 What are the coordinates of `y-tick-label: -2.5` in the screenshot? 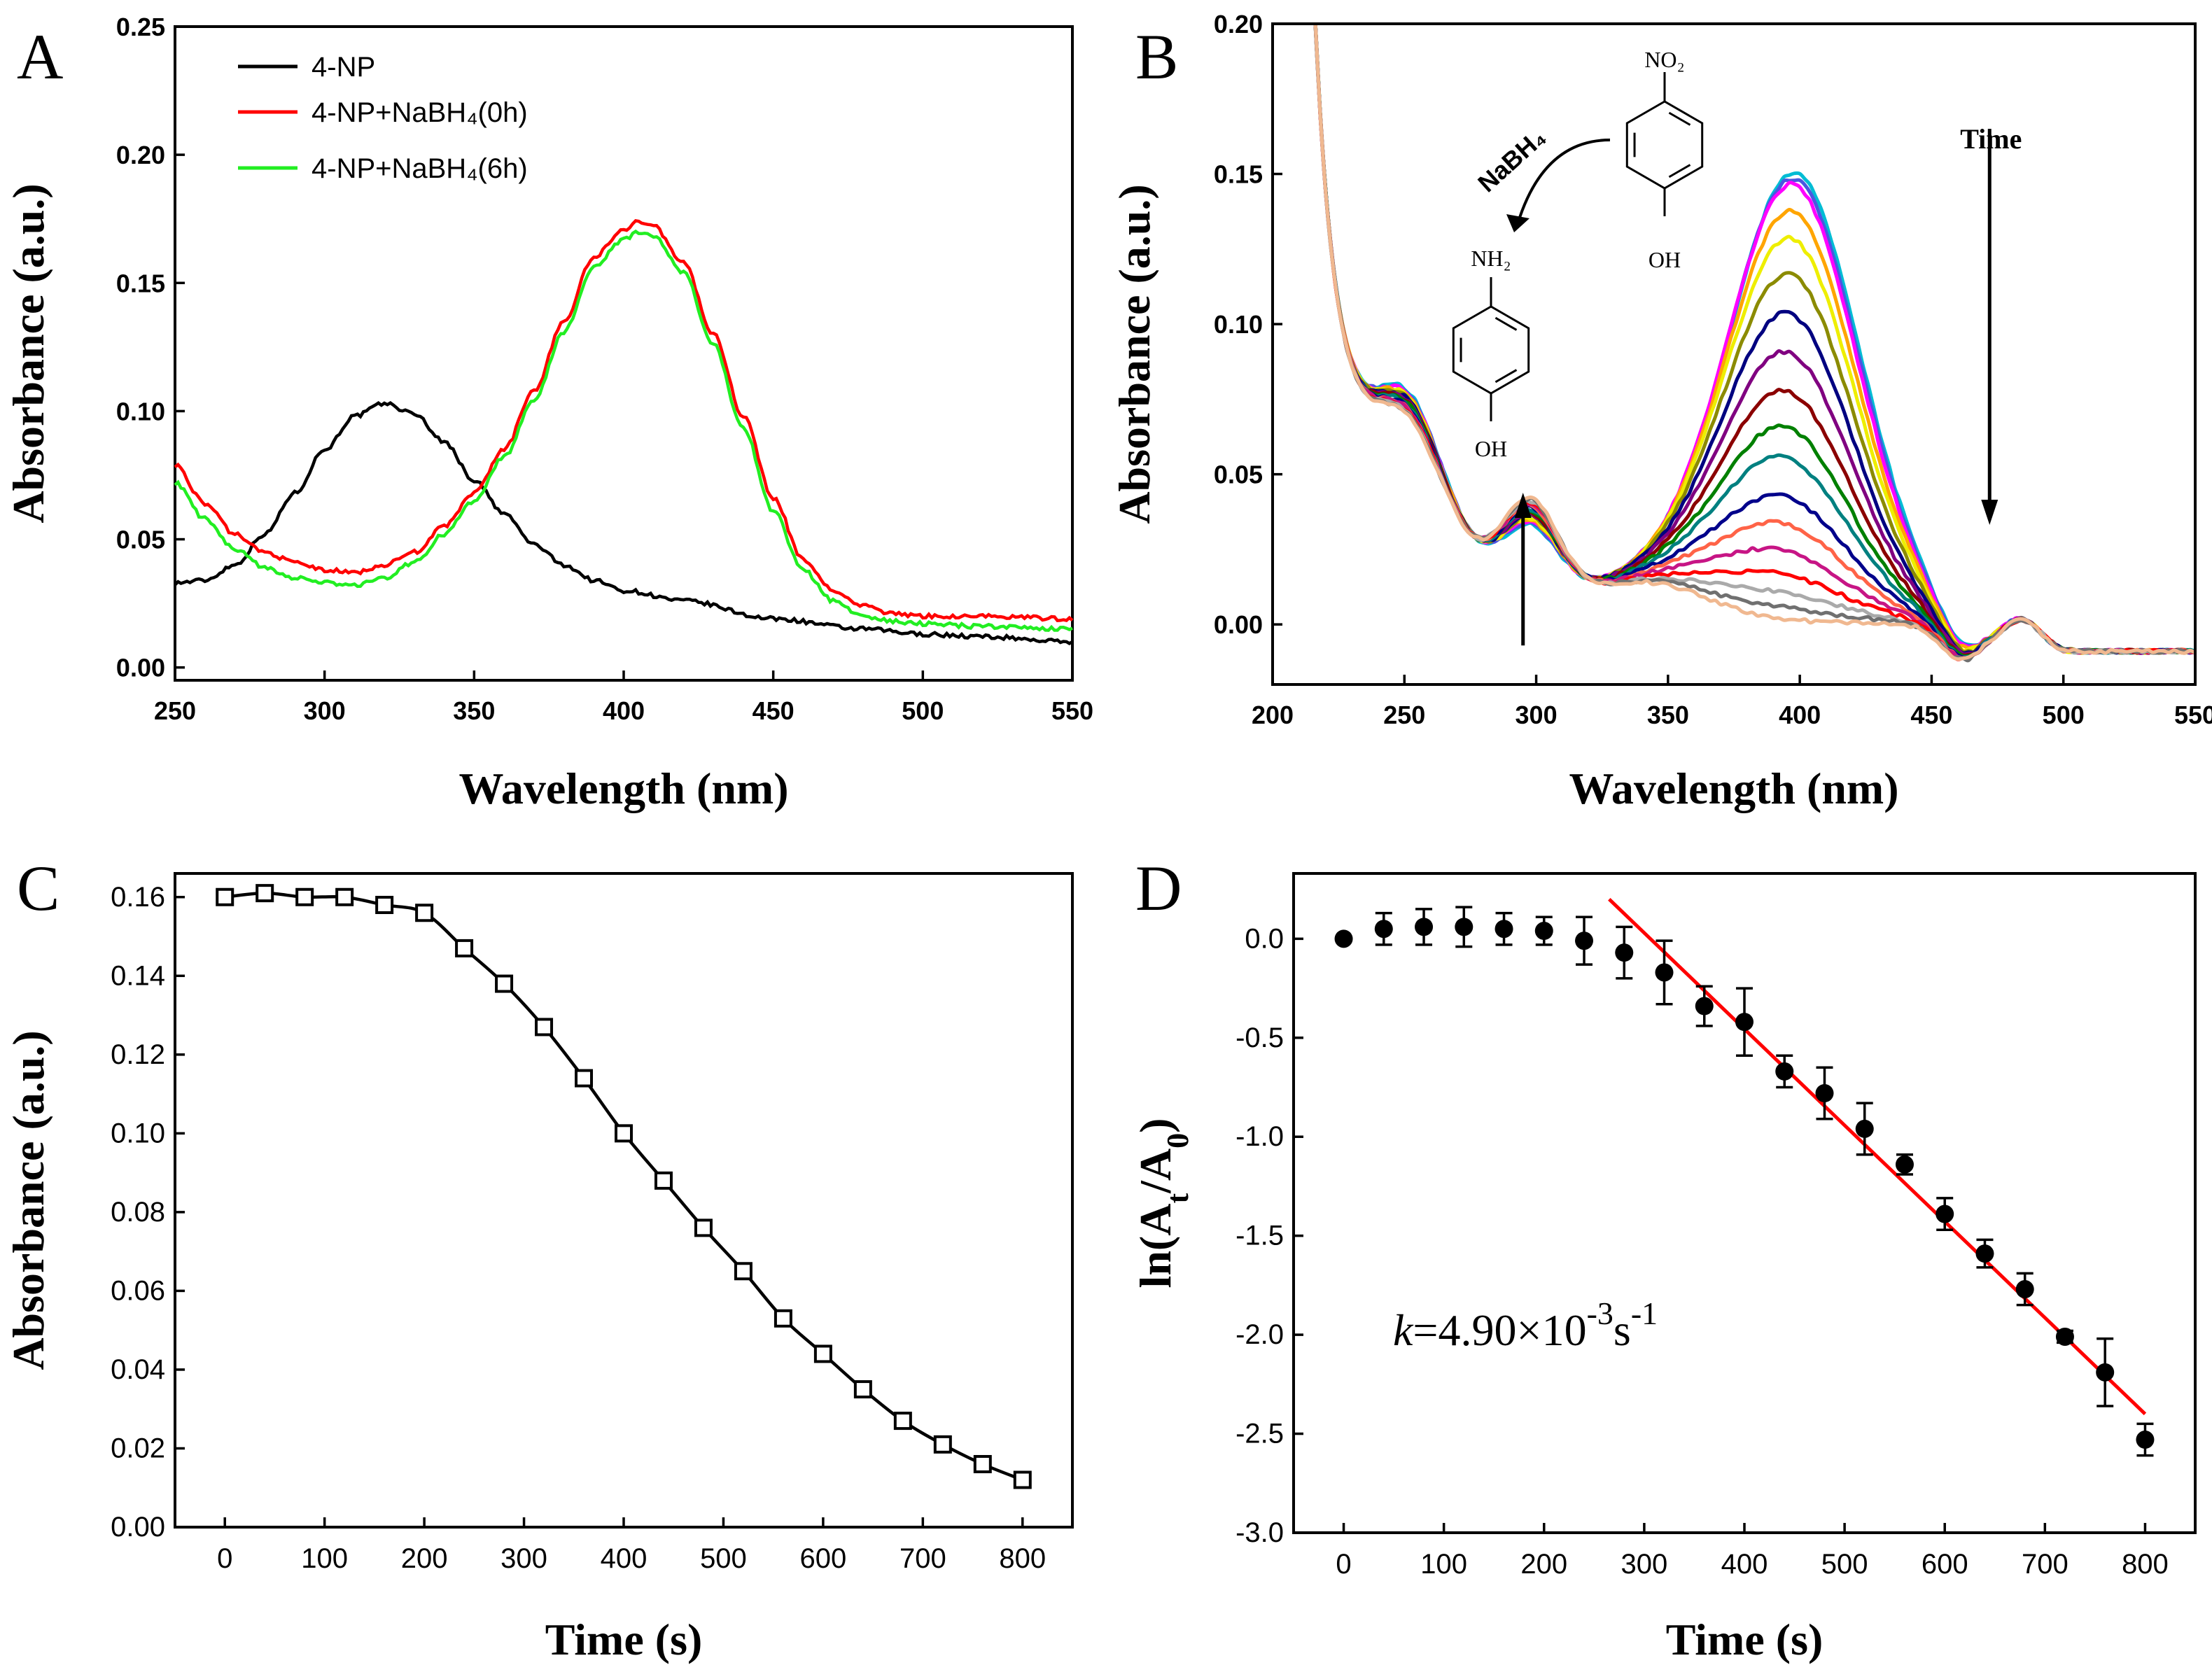 It's located at (1260, 1434).